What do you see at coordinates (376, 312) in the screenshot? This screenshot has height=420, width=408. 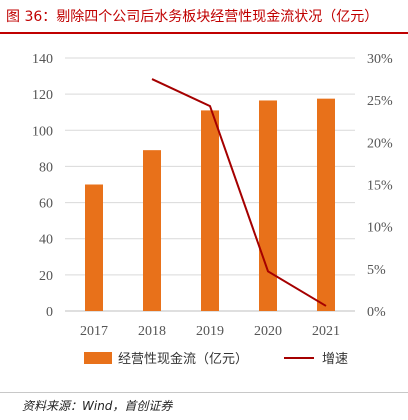 I see `right-axis-tick-label: 0%` at bounding box center [376, 312].